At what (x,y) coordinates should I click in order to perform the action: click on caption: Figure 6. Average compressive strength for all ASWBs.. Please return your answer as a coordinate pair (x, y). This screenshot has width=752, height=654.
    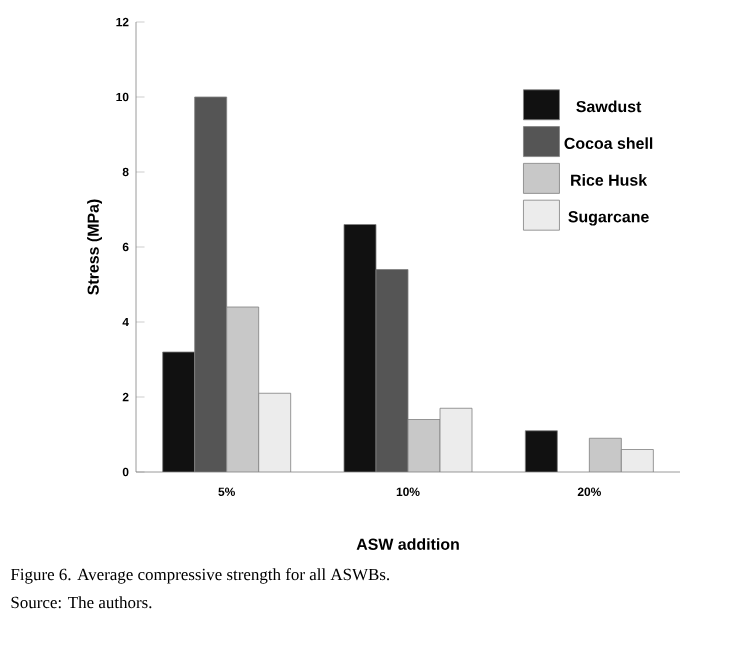
    Looking at the image, I should click on (200, 576).